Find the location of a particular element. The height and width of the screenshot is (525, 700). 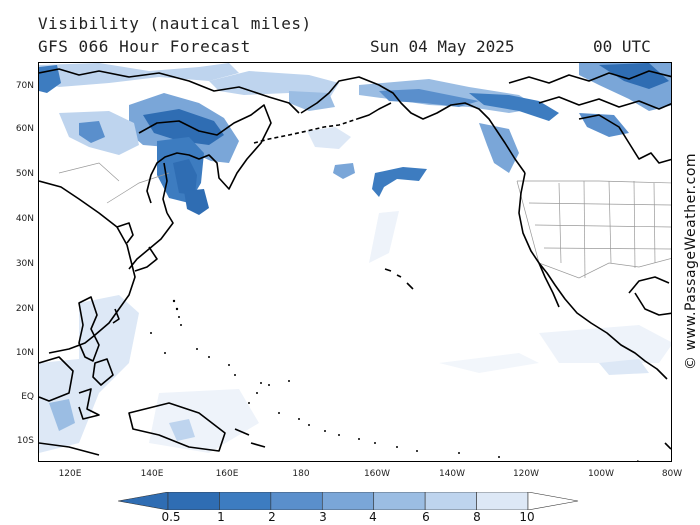

lat-label-50n: 50N is located at coordinates (24, 174).